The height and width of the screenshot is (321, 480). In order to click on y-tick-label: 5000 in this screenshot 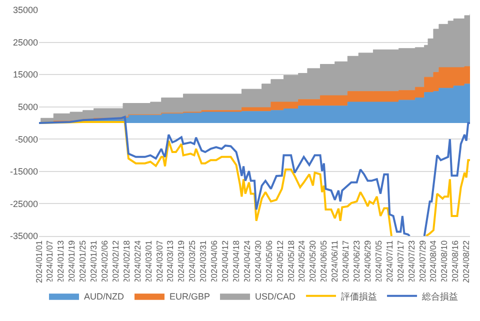, I will do `click(28, 107)`.